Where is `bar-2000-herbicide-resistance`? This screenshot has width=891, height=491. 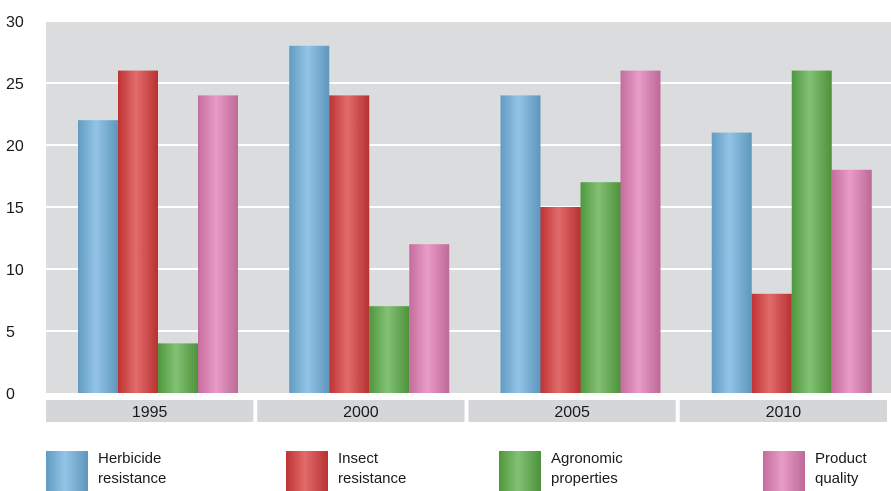 bar-2000-herbicide-resistance is located at coordinates (309, 219).